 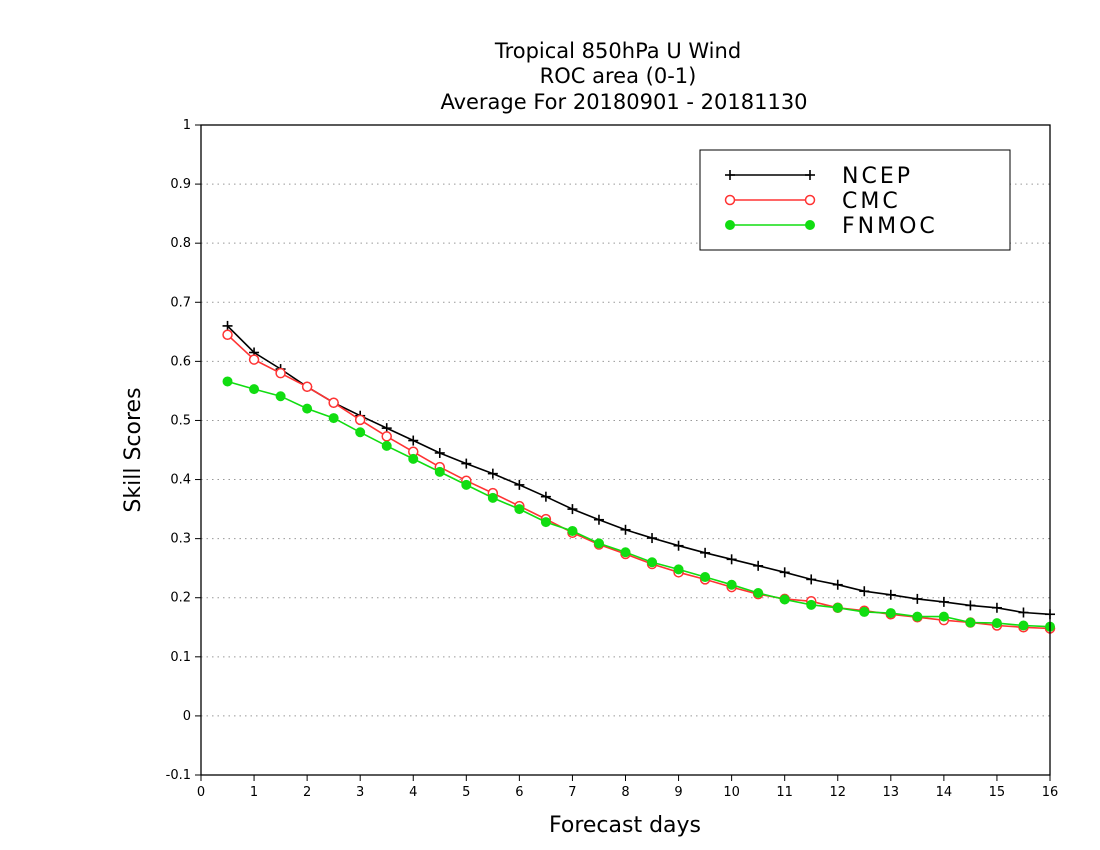 What do you see at coordinates (180, 243) in the screenshot?
I see `y-tick-label: 0.8` at bounding box center [180, 243].